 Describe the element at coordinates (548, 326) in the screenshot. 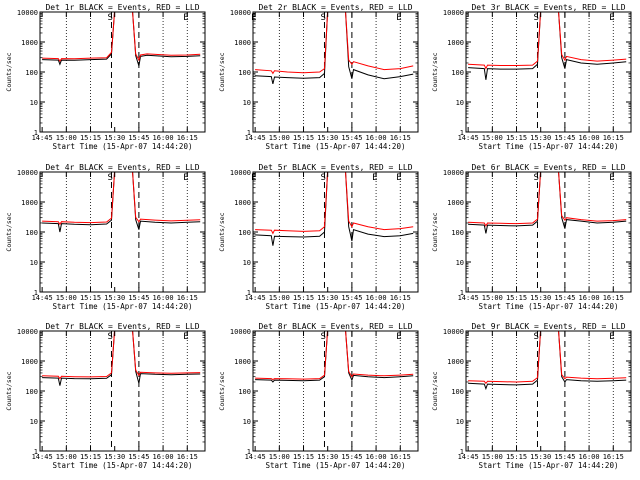

I see `chart-title: Det 9r BLACK = Events, RED = LLD` at that location.